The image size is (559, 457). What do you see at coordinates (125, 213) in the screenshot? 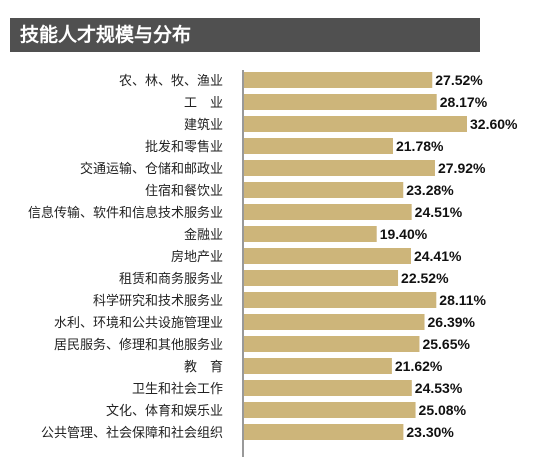
I see `category-label: 信息传输、软件和信息技术服务业` at bounding box center [125, 213].